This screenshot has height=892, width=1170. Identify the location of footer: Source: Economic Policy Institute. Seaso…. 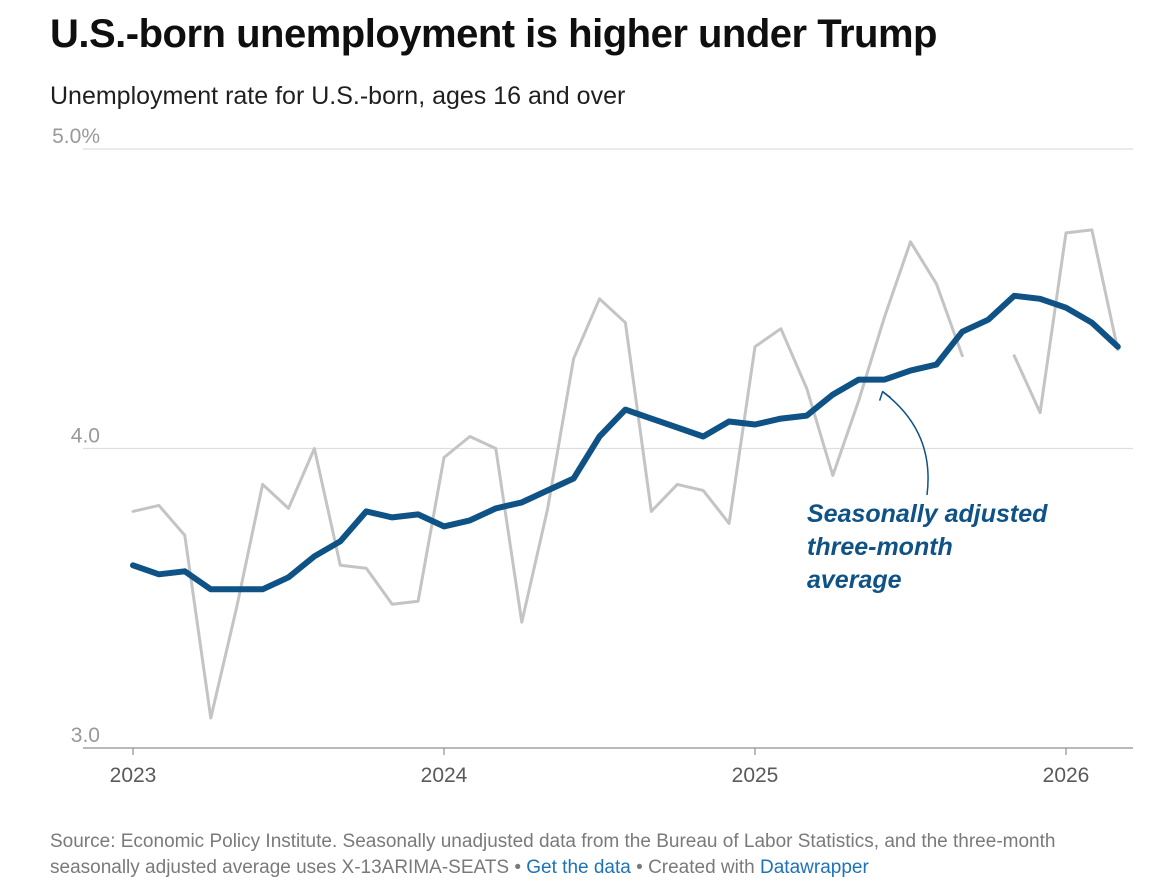
(595, 855).